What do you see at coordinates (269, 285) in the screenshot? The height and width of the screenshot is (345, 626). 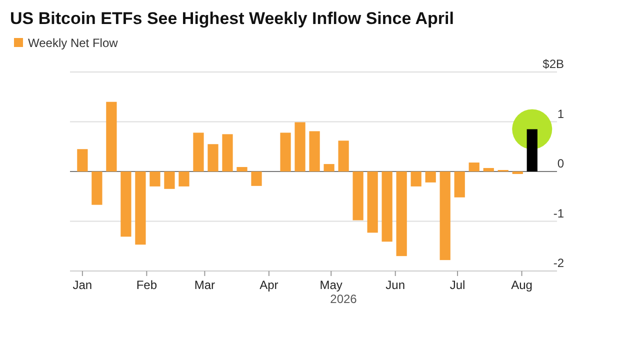 I see `x-tick-label: Apr` at bounding box center [269, 285].